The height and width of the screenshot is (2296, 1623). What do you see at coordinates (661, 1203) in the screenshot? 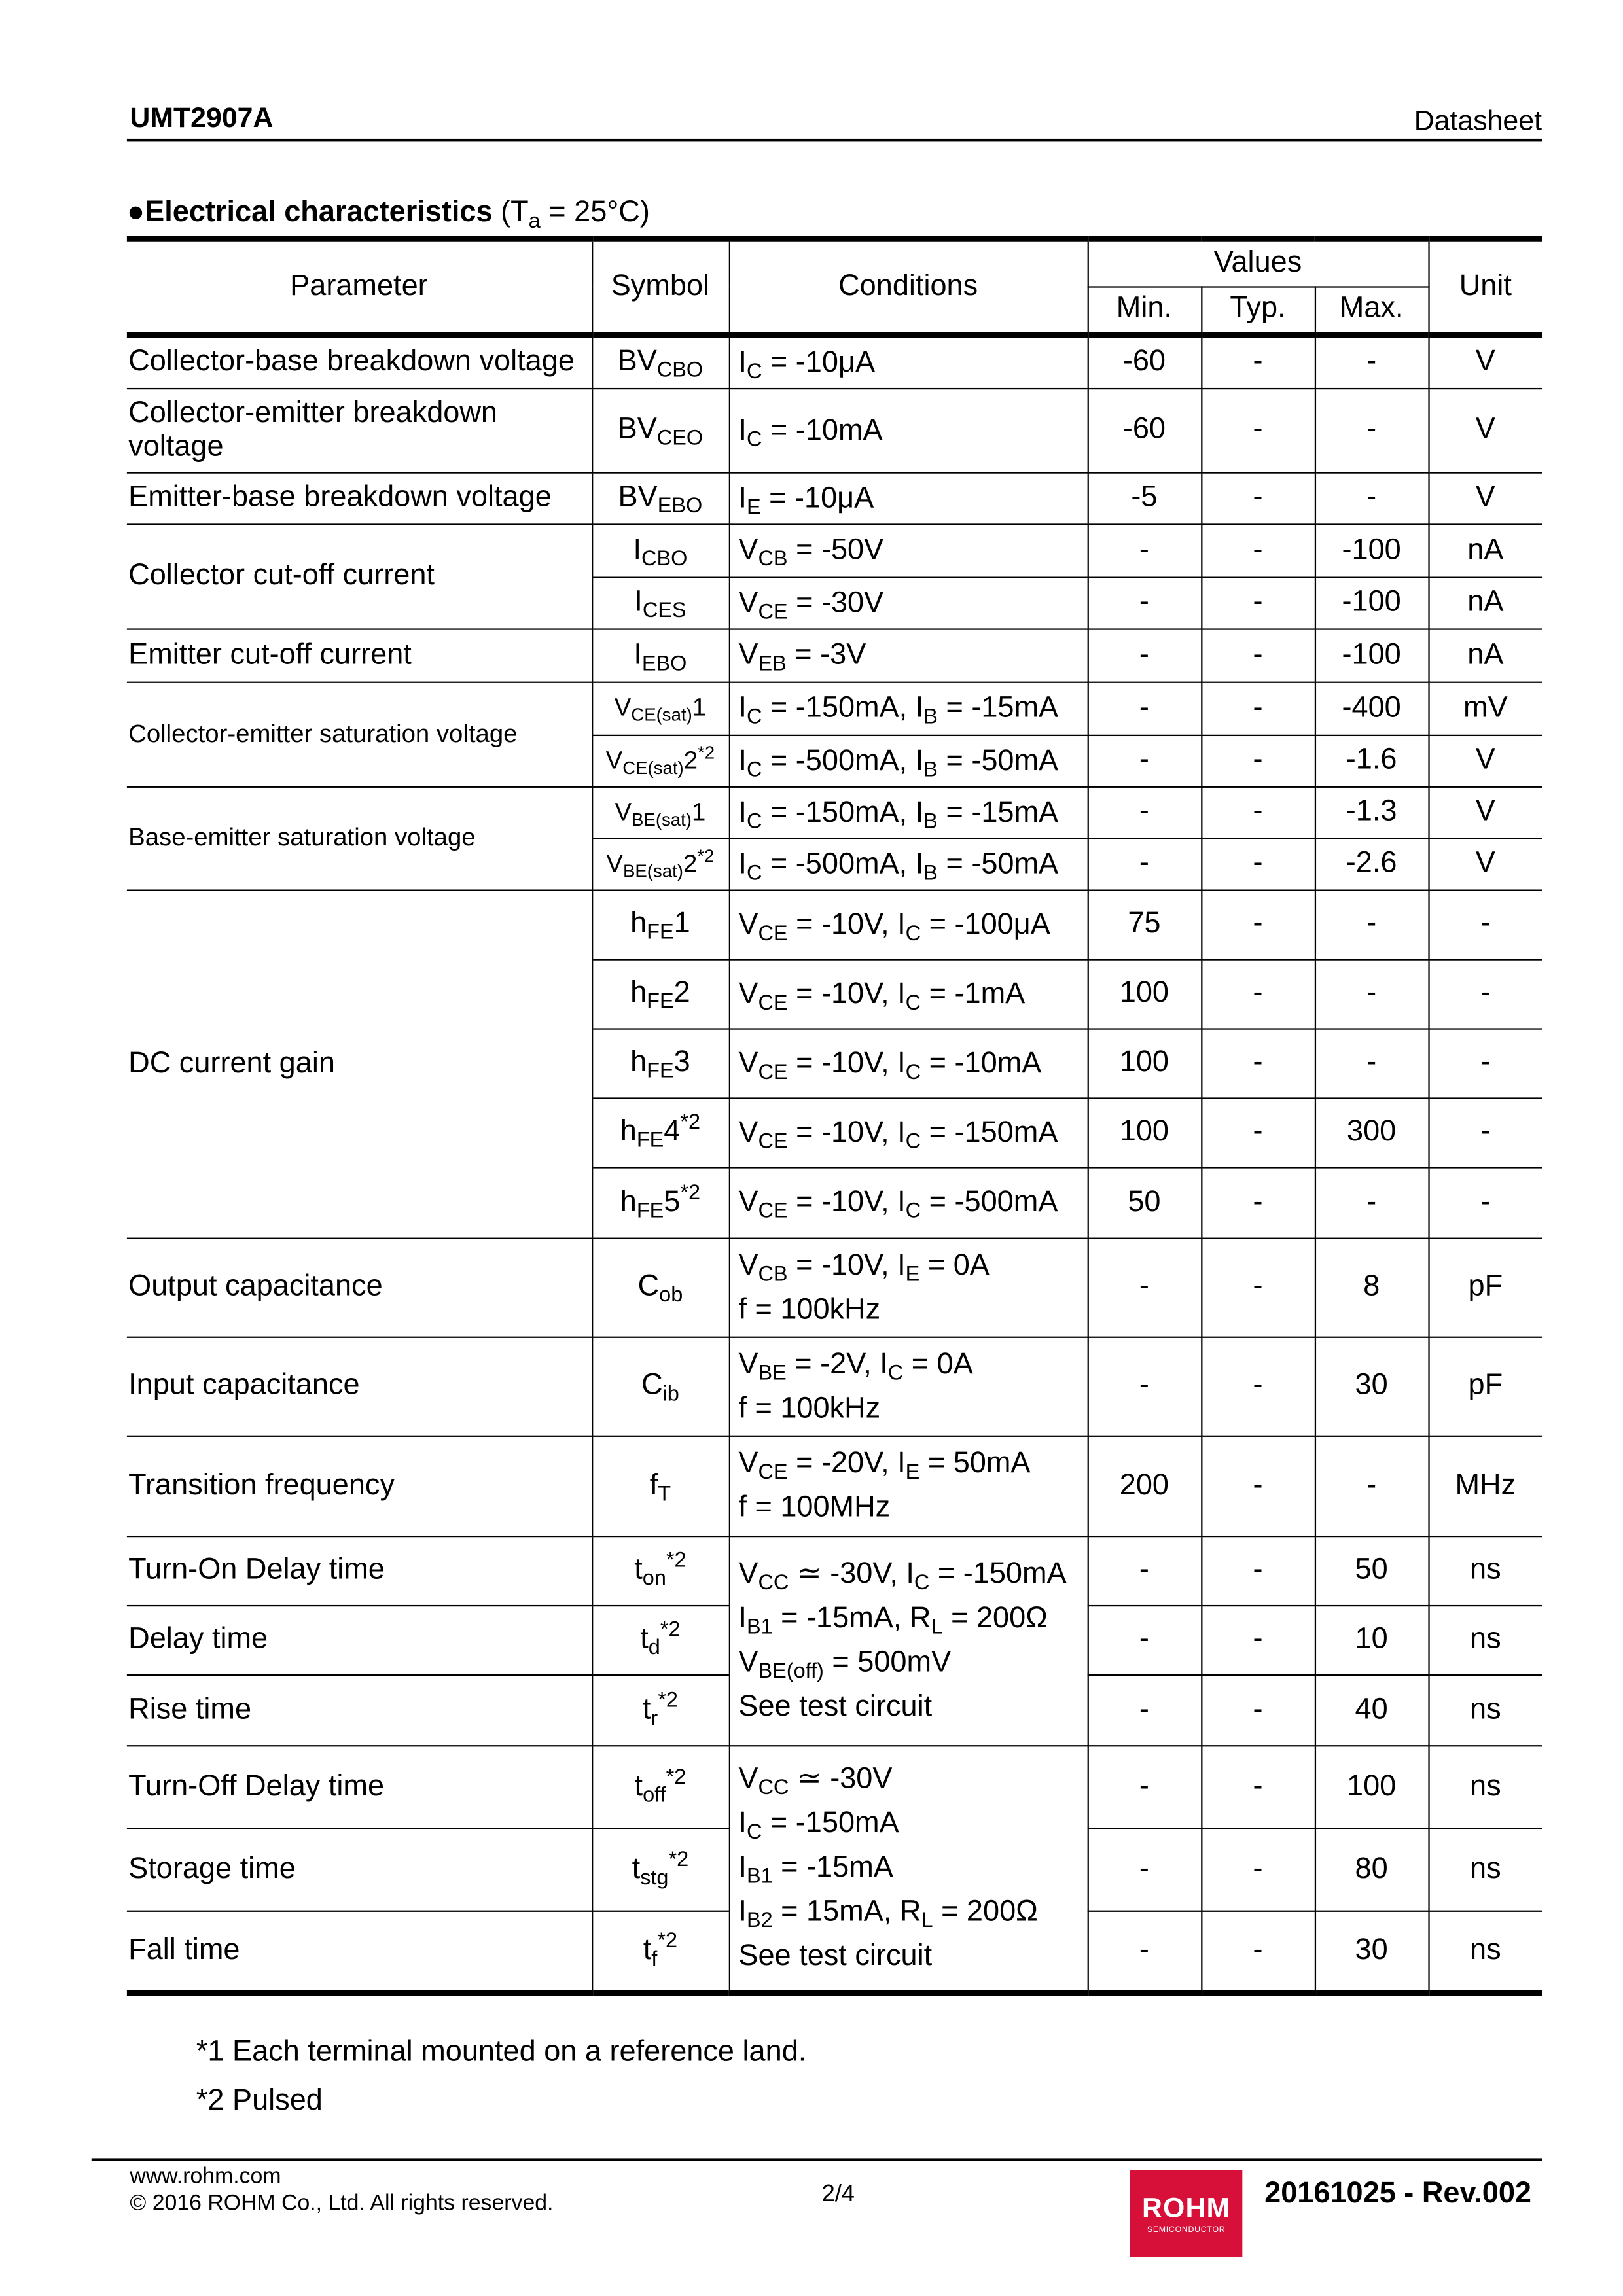
I see `symbol-cell: hFE5*2` at bounding box center [661, 1203].